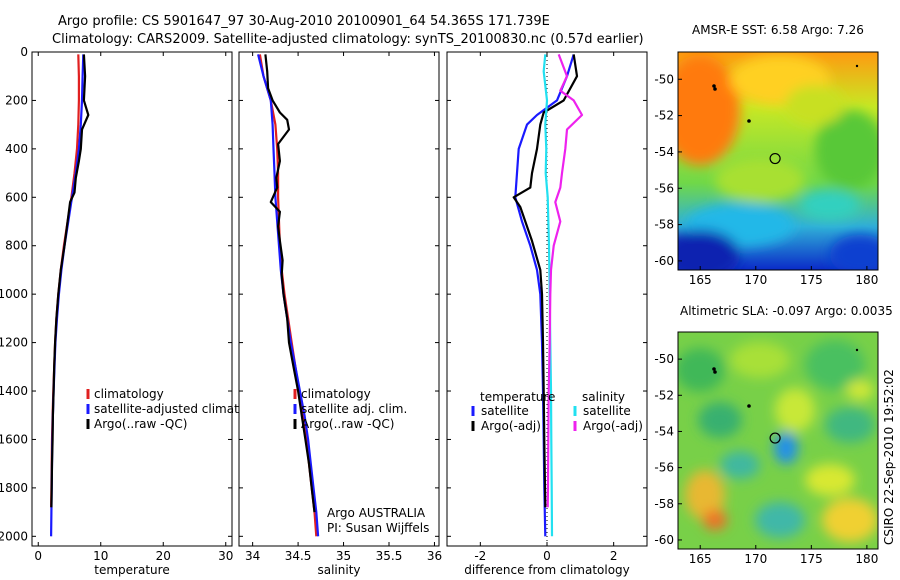 Image resolution: width=900 pixels, height=580 pixels. I want to click on credit-stamp: CSIRO 22-Sep-2010 19:52:02, so click(889, 457).